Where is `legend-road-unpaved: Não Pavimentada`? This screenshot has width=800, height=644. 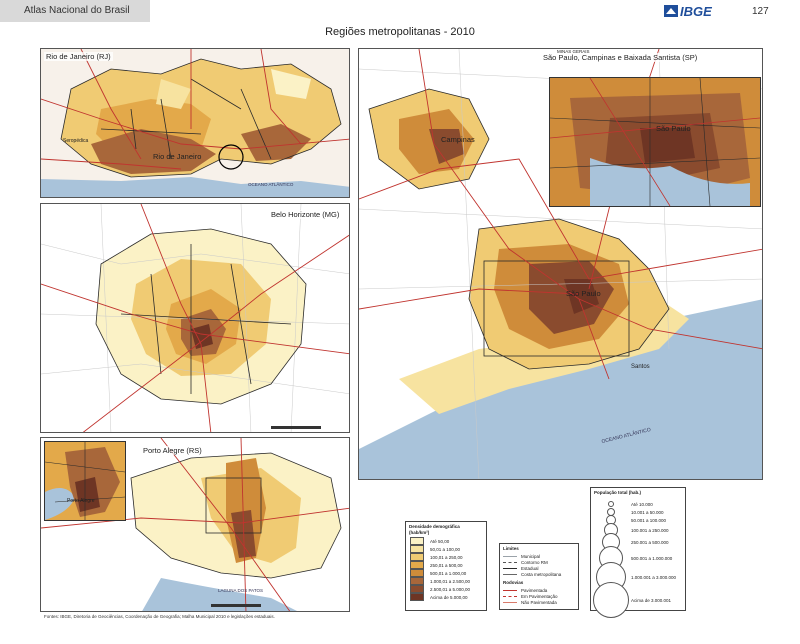
legend-road-unpaved: Não Pavimentada is located at coordinates (540, 602).